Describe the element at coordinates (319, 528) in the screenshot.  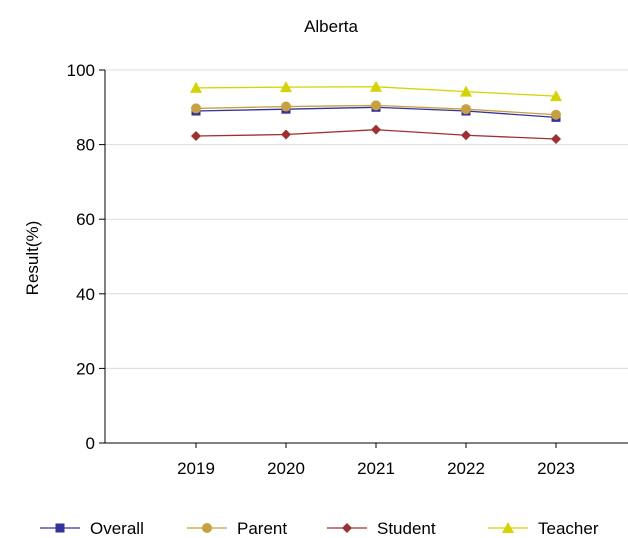
I see `legend: Overall Parent Student Teacher` at that location.